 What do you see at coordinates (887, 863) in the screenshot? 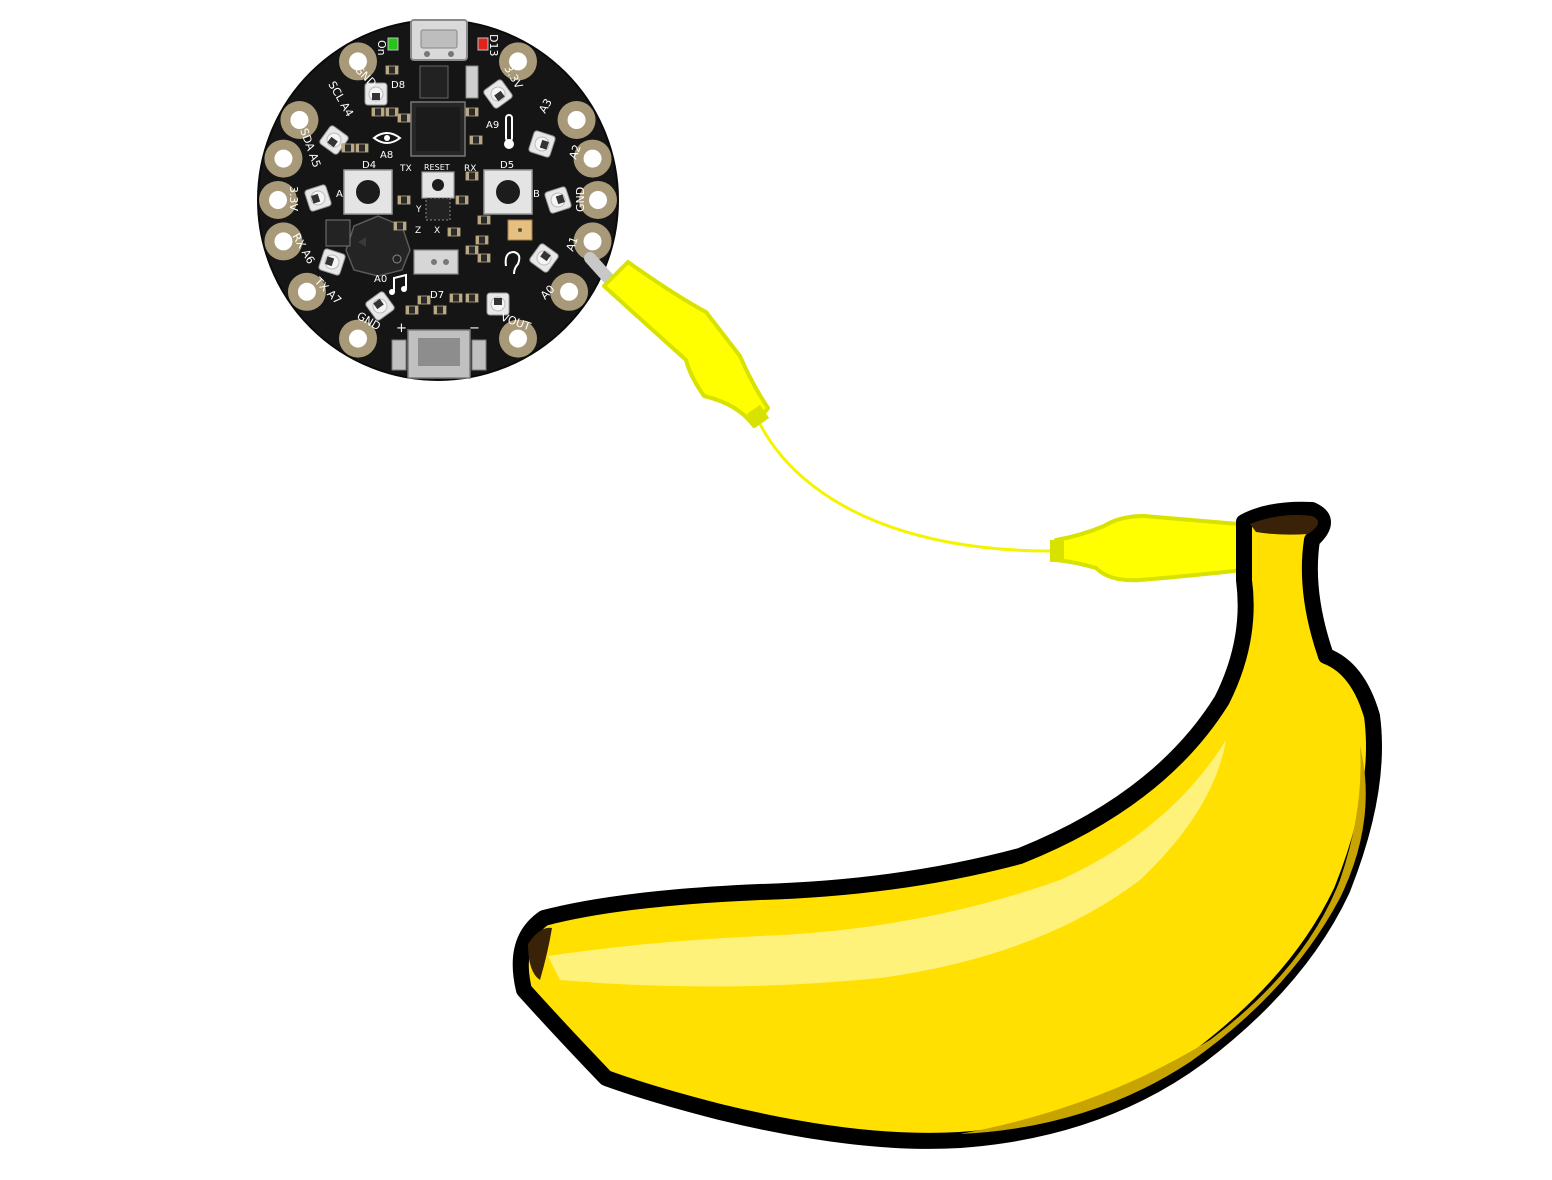
I see `banana-highlight` at bounding box center [887, 863].